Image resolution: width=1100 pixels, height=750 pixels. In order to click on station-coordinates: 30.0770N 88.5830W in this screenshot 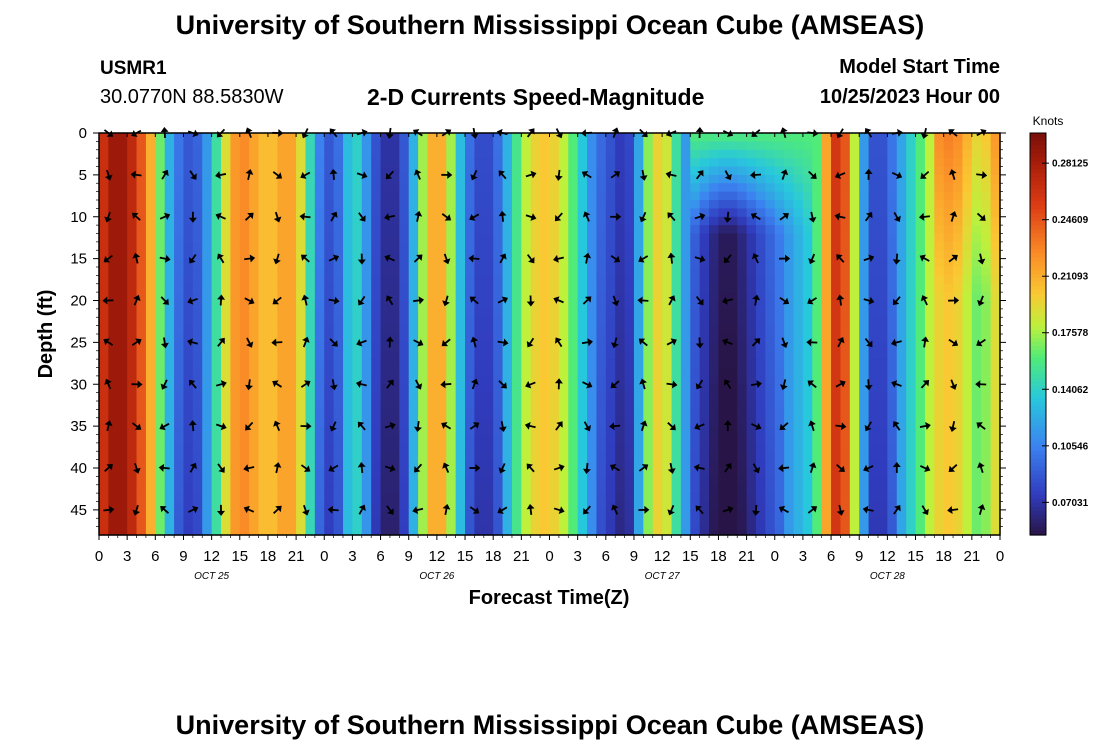, I will do `click(192, 97)`.